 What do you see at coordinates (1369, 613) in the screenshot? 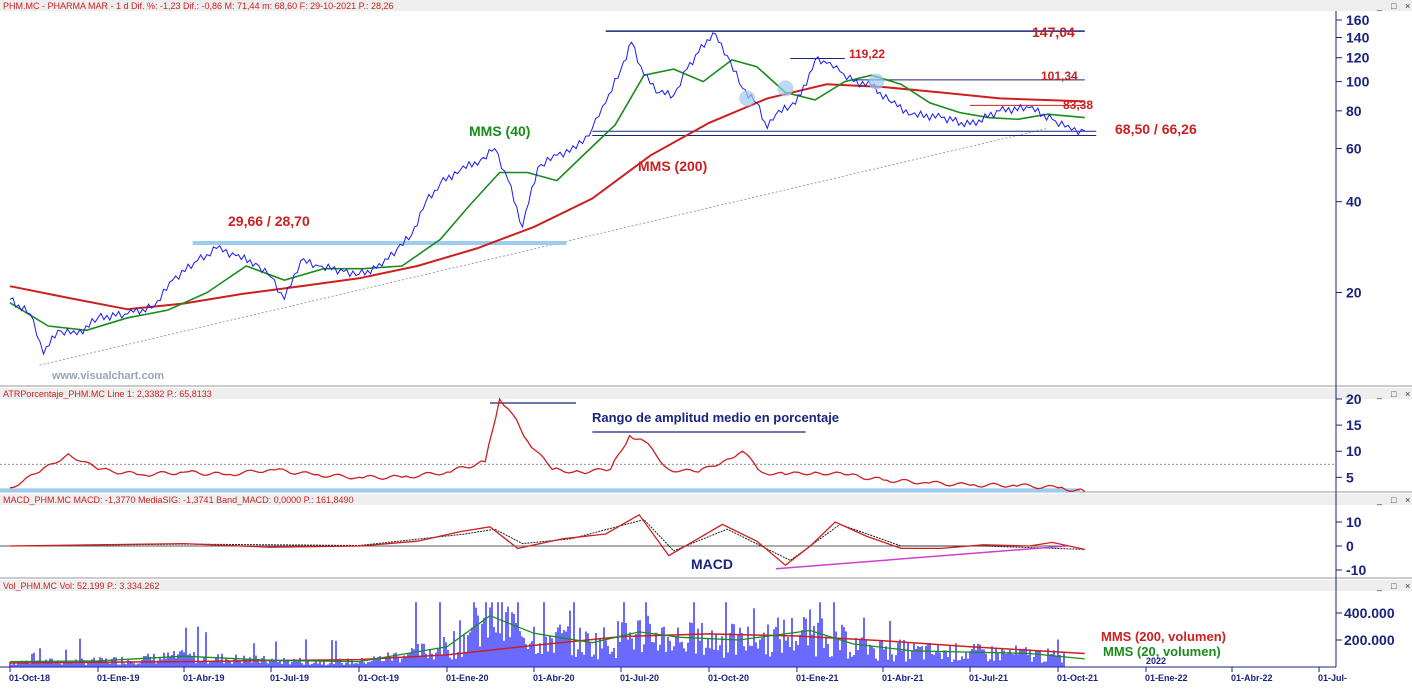
I see `volume-y-tick-label: 400.000` at bounding box center [1369, 613].